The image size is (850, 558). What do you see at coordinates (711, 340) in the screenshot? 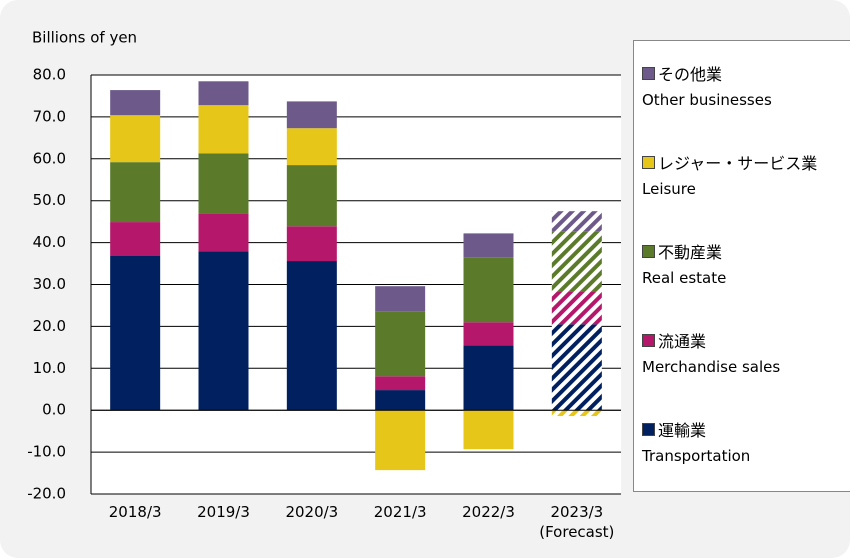
I see `legend-row: 流通業` at bounding box center [711, 340].